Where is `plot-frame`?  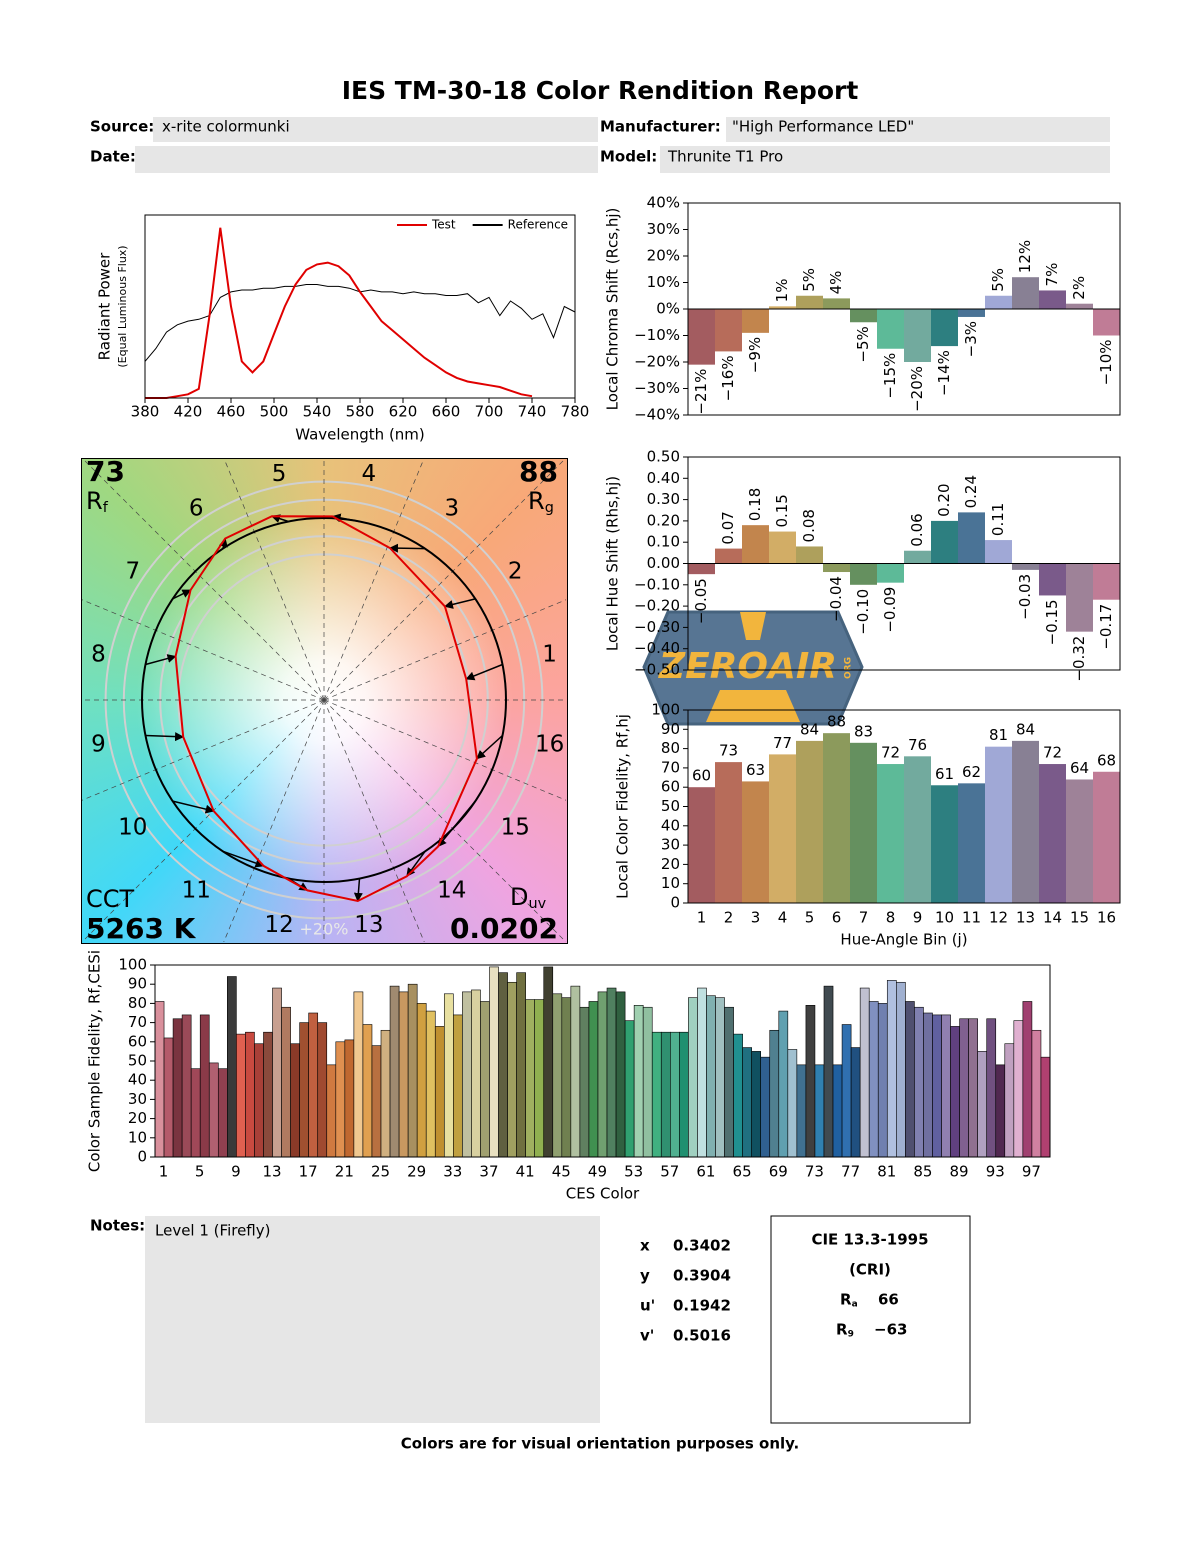 plot-frame is located at coordinates (360, 306).